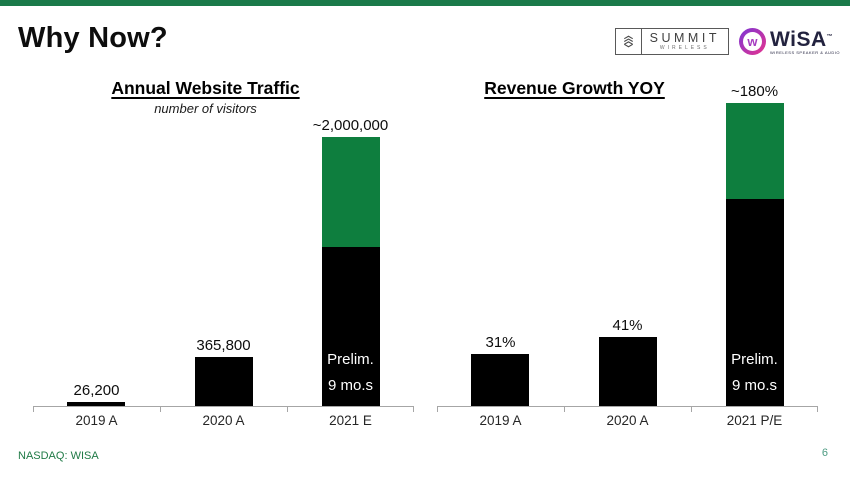  What do you see at coordinates (350, 125) in the screenshot?
I see `data-label: ~2,000,000` at bounding box center [350, 125].